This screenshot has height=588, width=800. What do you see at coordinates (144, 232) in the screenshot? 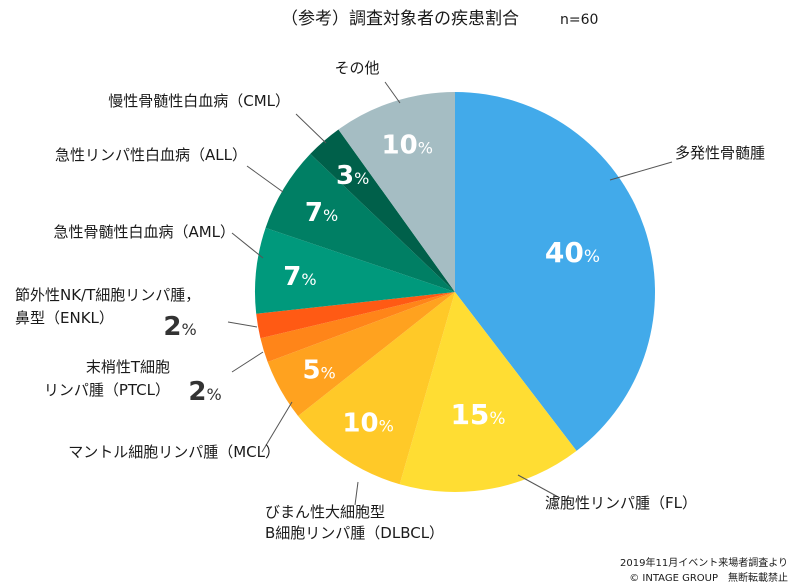
I see `slice-label-7: 急性骨髄性白血病（AML）` at bounding box center [144, 232].